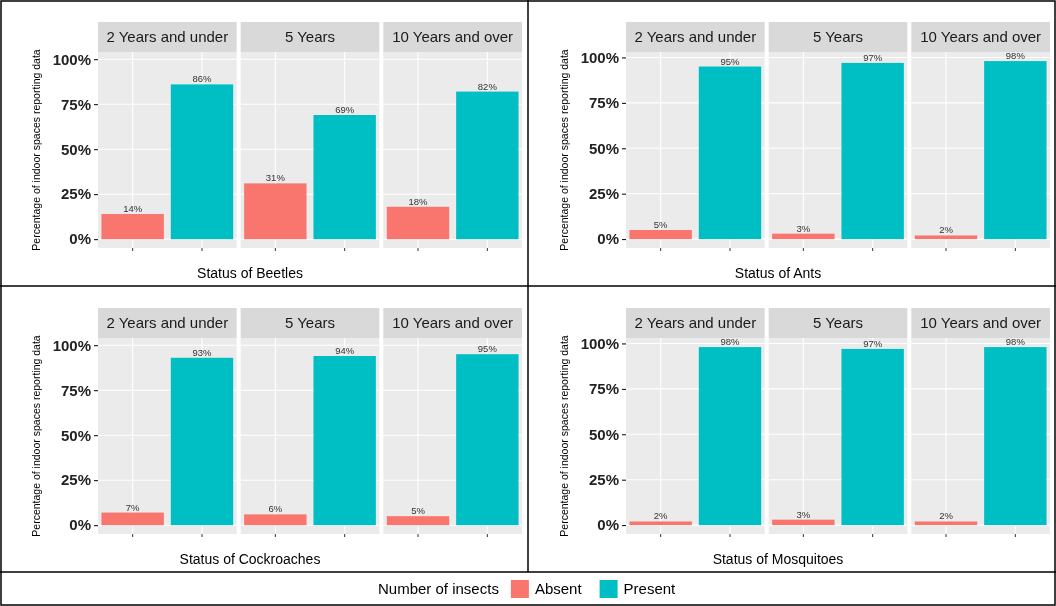 Image resolution: width=1056 pixels, height=606 pixels. I want to click on legend-label: Absent, so click(558, 588).